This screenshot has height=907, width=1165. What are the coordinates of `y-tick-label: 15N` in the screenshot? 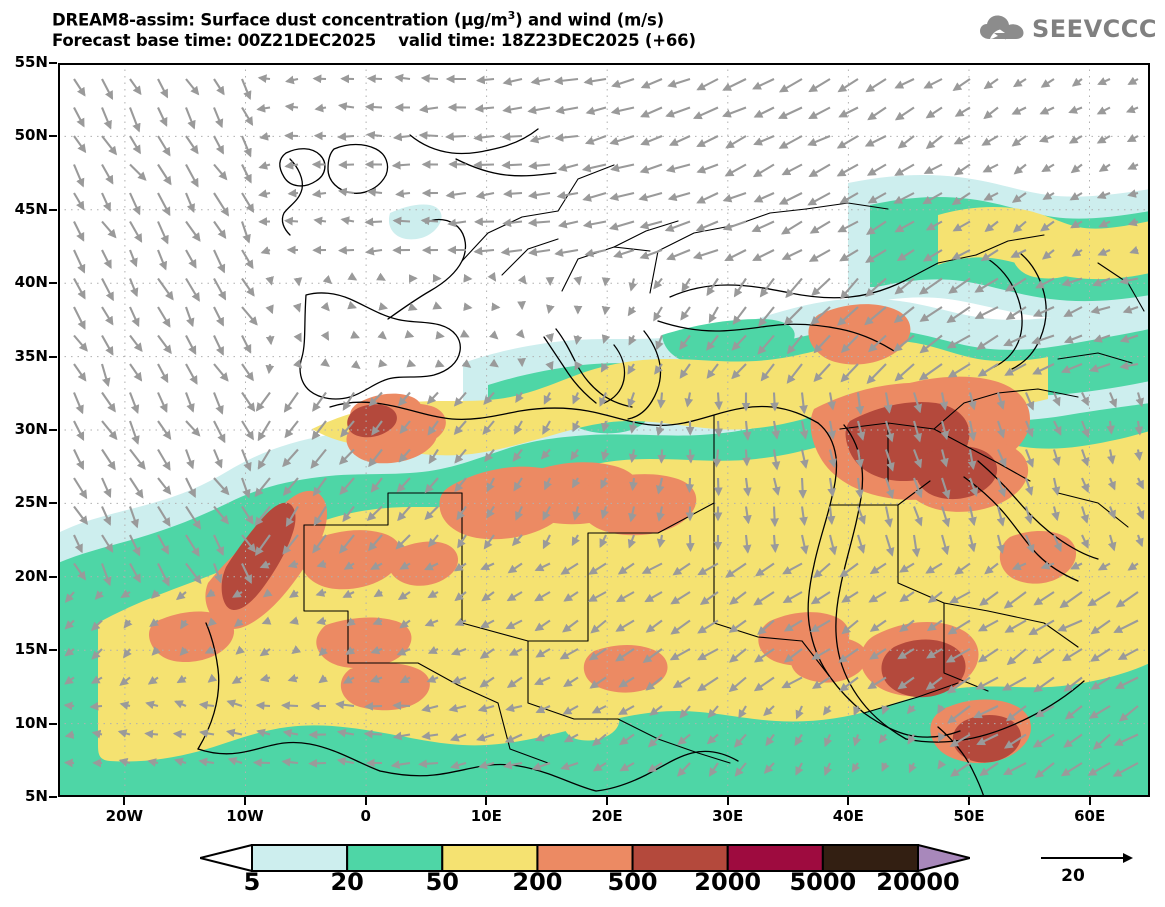 It's located at (31, 649).